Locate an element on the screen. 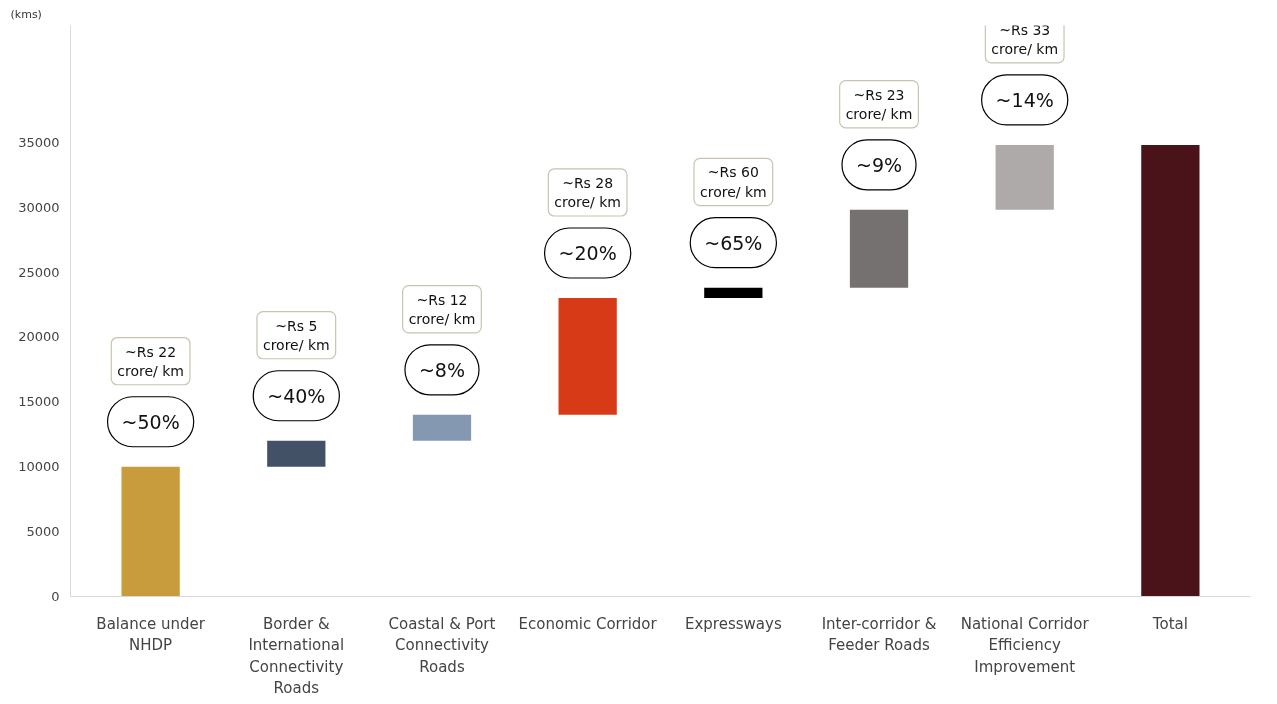 This screenshot has width=1277, height=704. annotation: ~Rs 60 crore/ km is located at coordinates (733, 182).